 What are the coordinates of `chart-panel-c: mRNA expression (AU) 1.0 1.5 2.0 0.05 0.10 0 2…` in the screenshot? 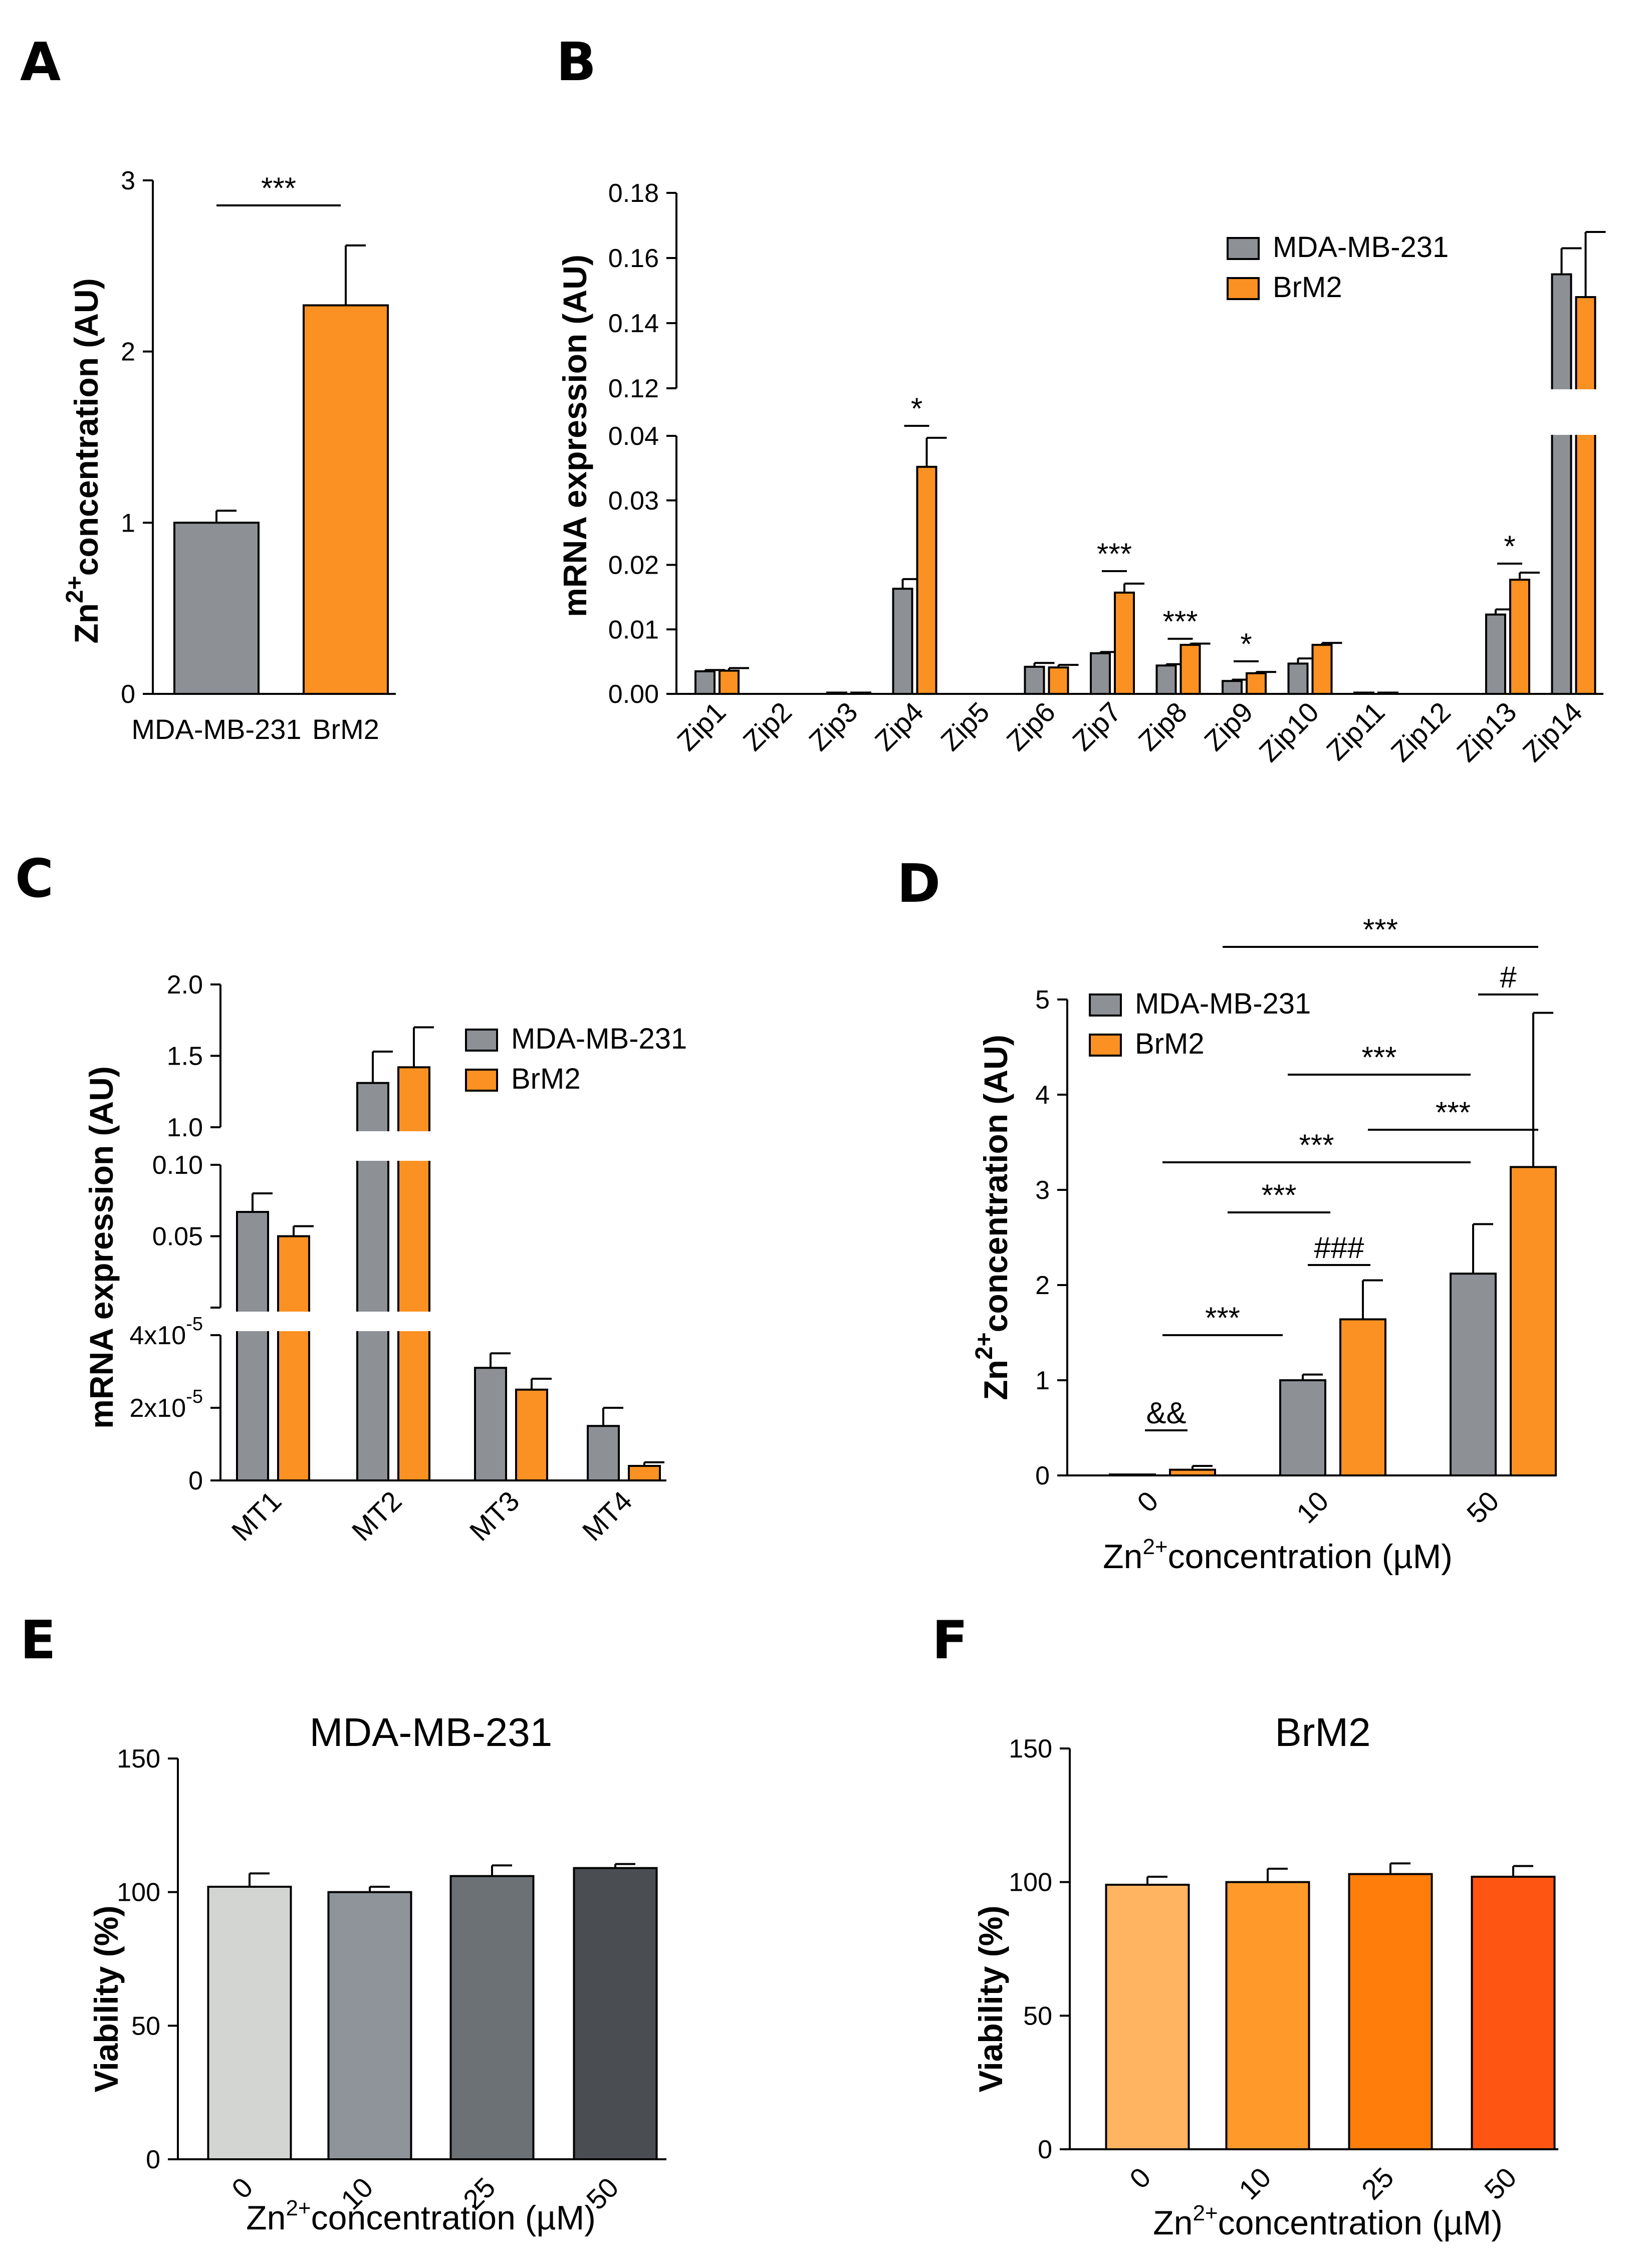 It's located at (385, 1258).